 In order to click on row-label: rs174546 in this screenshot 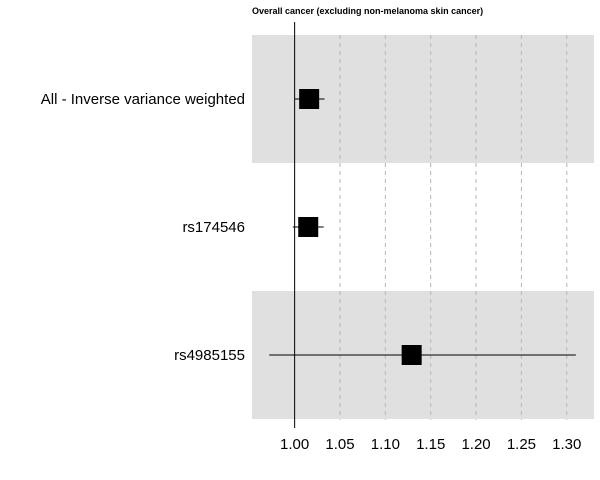, I will do `click(213, 227)`.